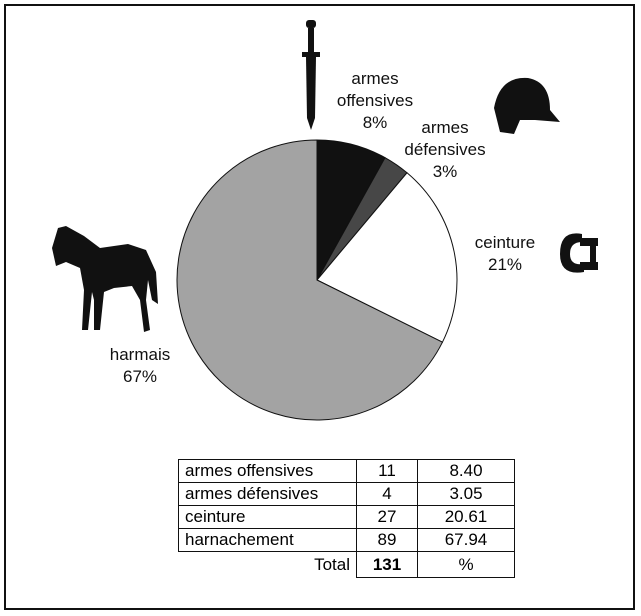  What do you see at coordinates (140, 354) in the screenshot?
I see `category-label: harmais` at bounding box center [140, 354].